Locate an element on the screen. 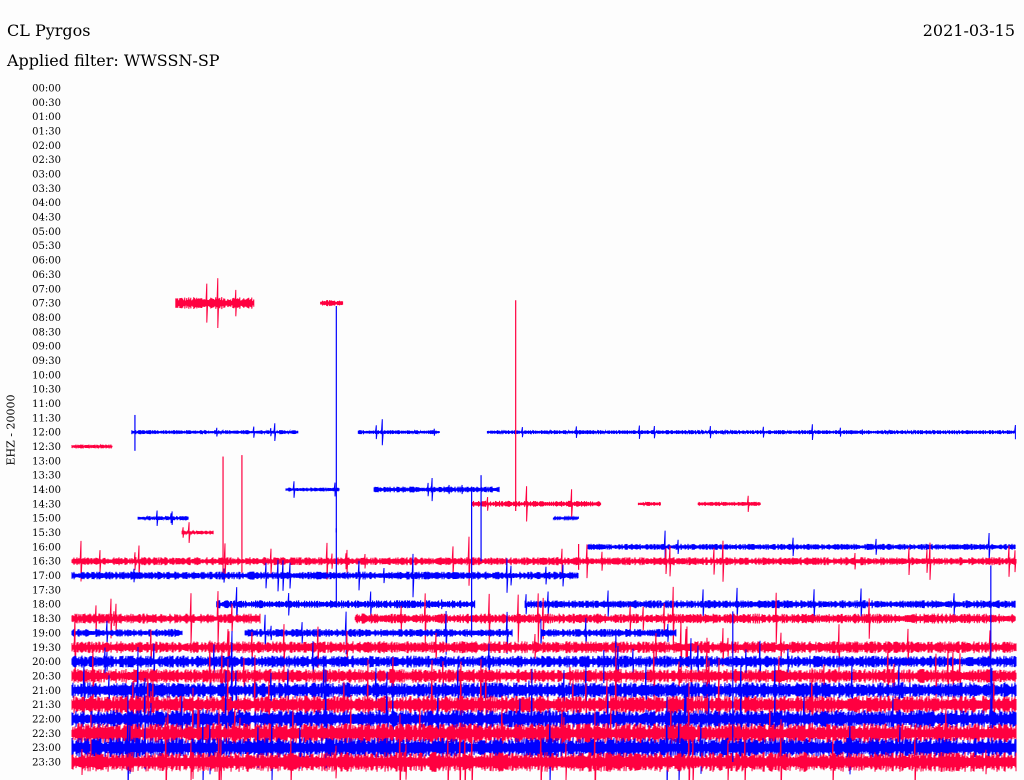  time-tick-label: 01:30 is located at coordinates (46, 132).